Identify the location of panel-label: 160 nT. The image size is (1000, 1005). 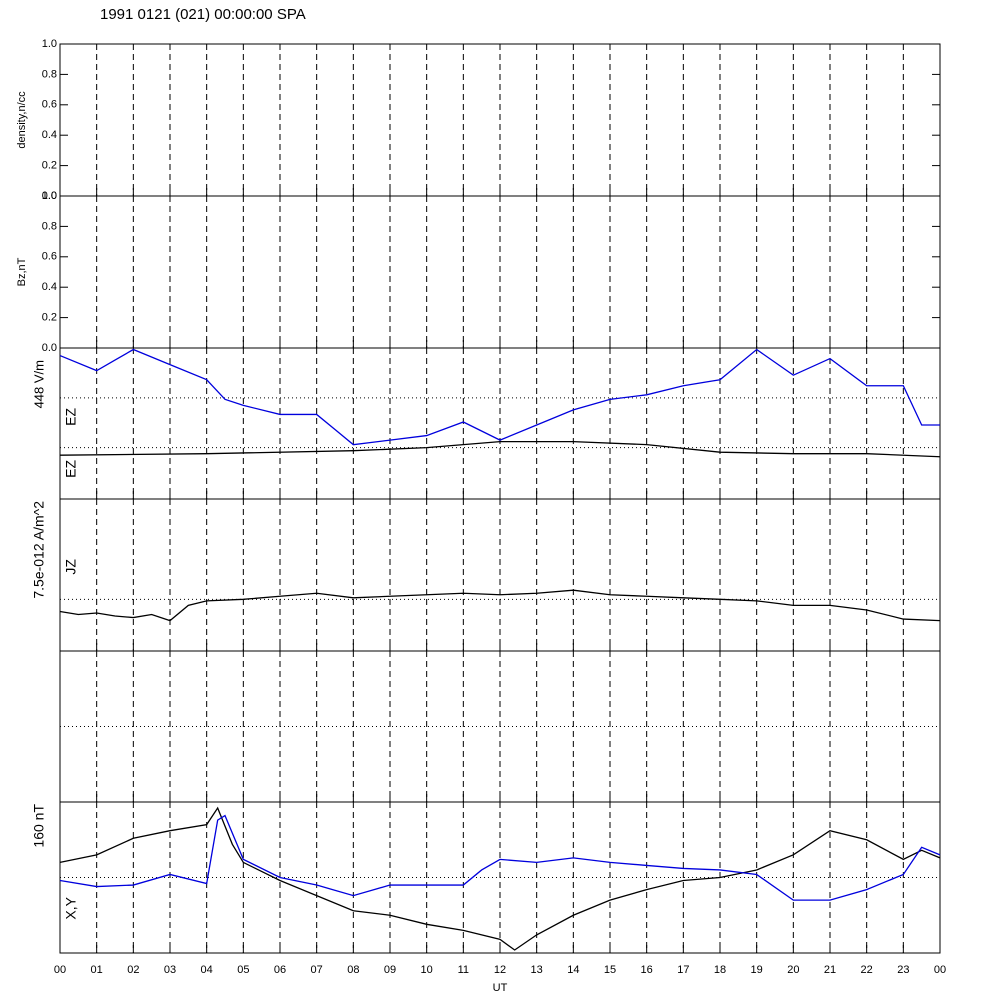
(39, 826).